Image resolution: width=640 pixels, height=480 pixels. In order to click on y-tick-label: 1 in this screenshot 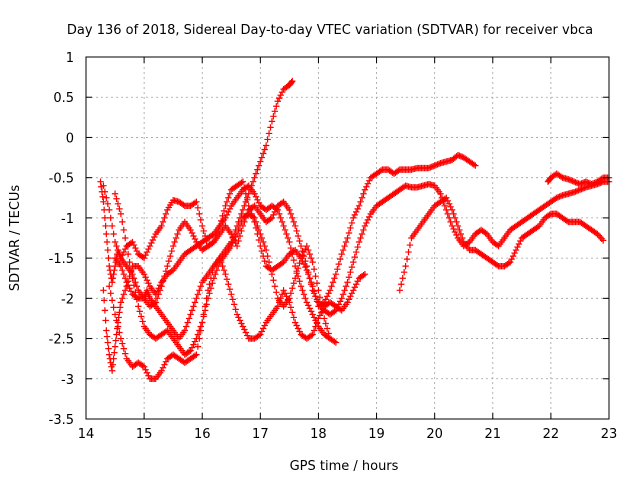, I will do `click(70, 58)`.